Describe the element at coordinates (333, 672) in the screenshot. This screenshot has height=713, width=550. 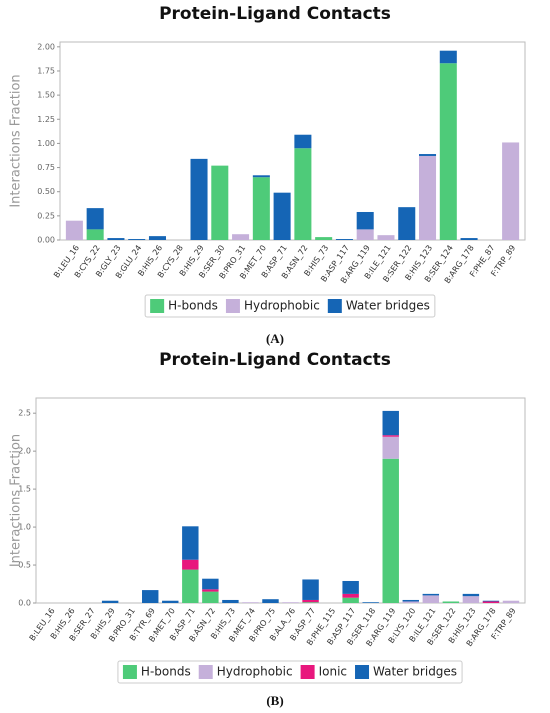
I see `legend-label: Ionic` at that location.